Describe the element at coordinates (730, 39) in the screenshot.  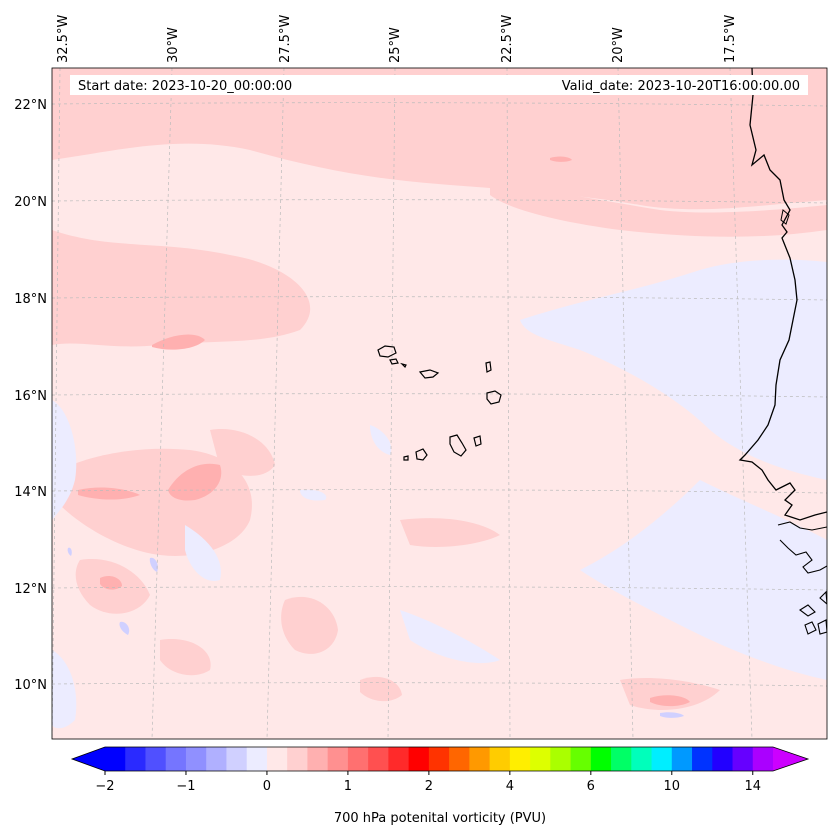
I see `lon-label: 17.5°W` at that location.